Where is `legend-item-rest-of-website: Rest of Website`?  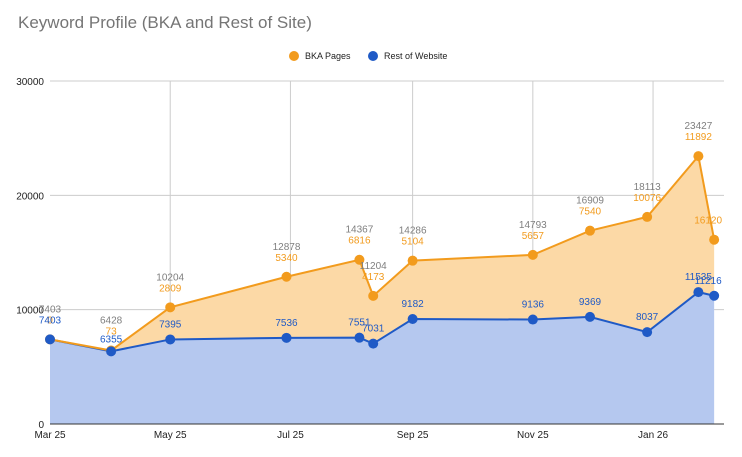
legend-item-rest-of-website: Rest of Website is located at coordinates (407, 56).